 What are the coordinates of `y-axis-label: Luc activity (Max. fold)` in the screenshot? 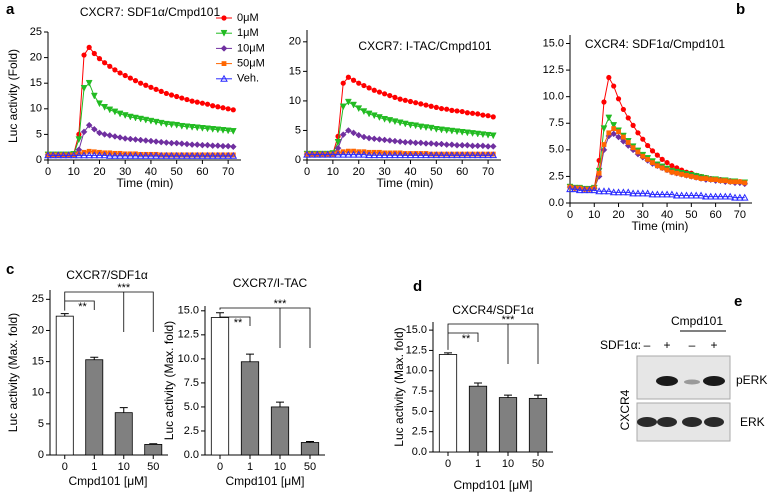 It's located at (169, 380).